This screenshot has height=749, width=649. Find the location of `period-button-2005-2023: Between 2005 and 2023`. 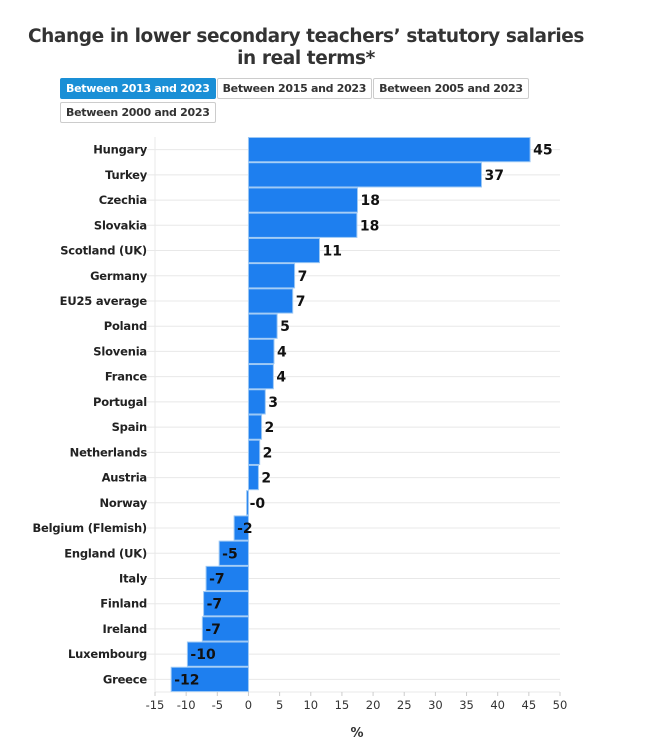

period-button-2005-2023: Between 2005 and 2023 is located at coordinates (451, 88).